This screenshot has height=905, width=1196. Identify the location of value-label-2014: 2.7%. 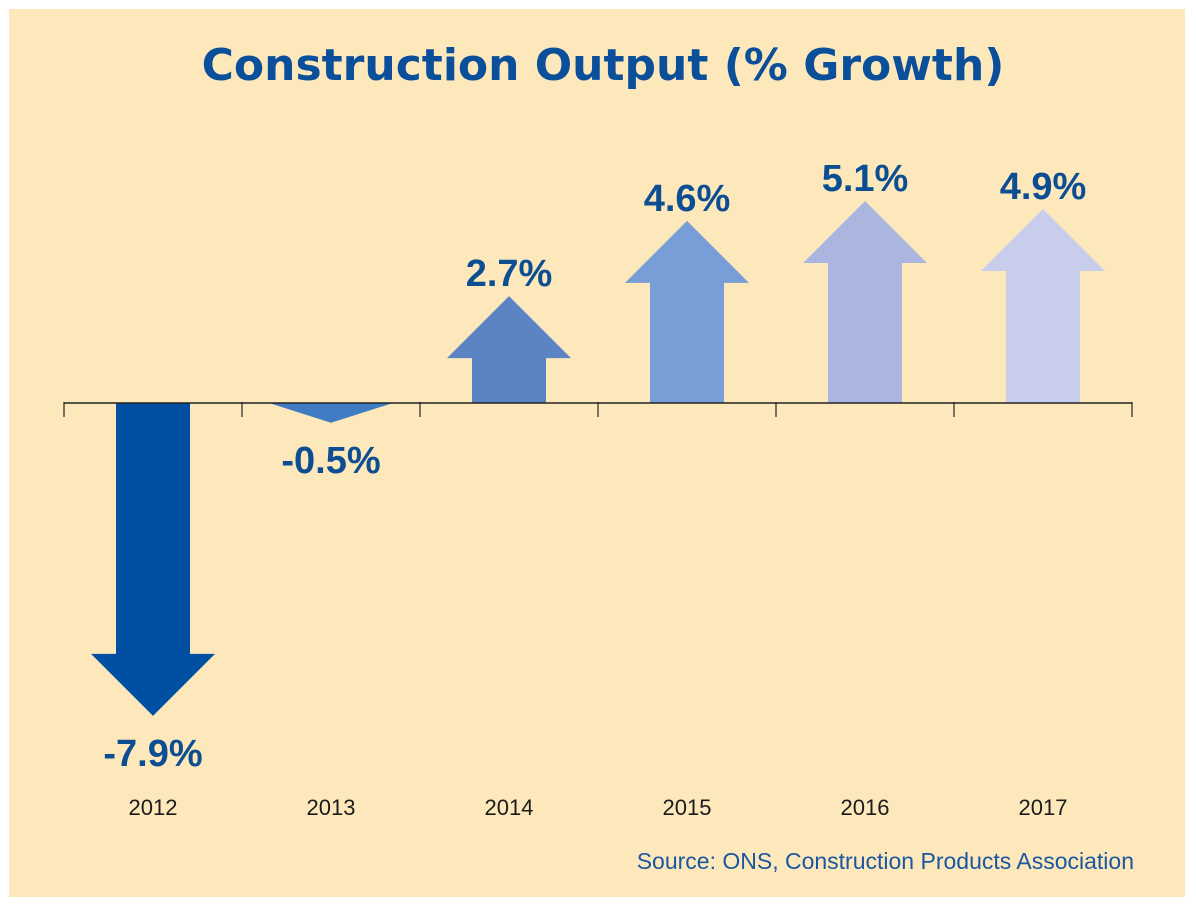
(509, 274).